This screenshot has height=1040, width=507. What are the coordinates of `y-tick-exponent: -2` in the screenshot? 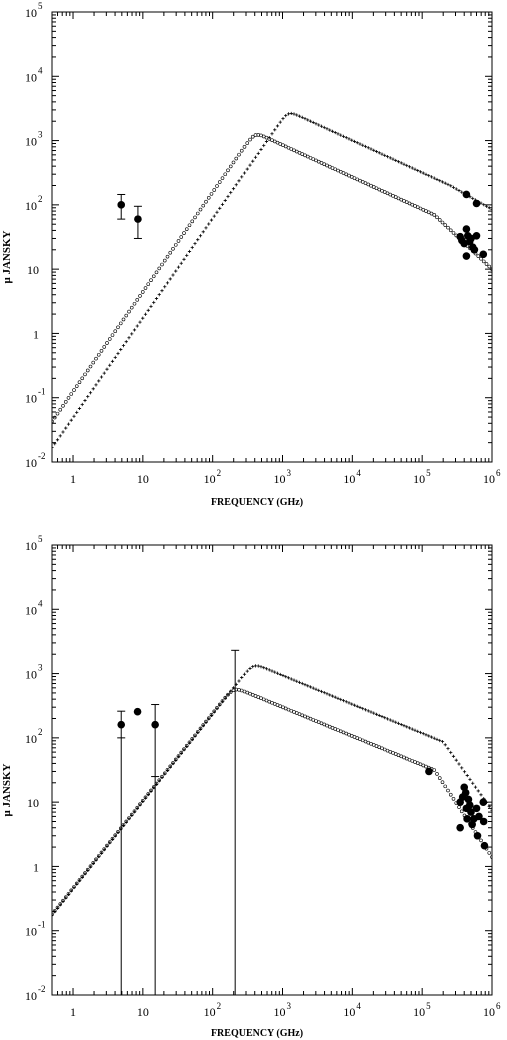 It's located at (42, 989).